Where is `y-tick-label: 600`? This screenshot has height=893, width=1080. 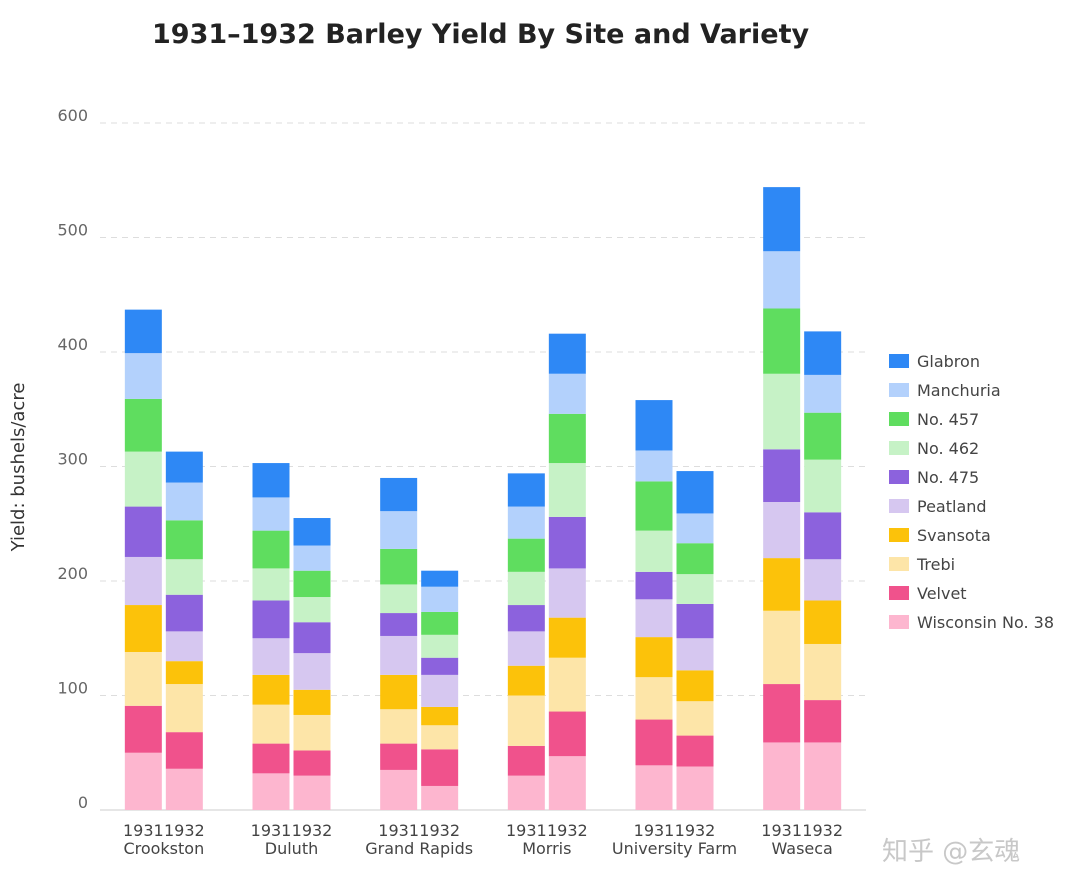 y-tick-label: 600 is located at coordinates (72, 115).